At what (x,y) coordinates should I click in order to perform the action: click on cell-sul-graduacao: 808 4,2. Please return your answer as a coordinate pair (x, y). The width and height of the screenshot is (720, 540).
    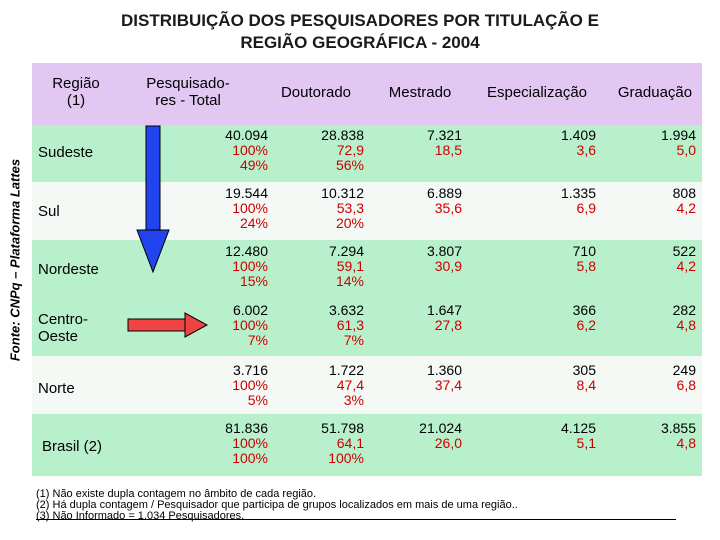
    Looking at the image, I should click on (684, 200).